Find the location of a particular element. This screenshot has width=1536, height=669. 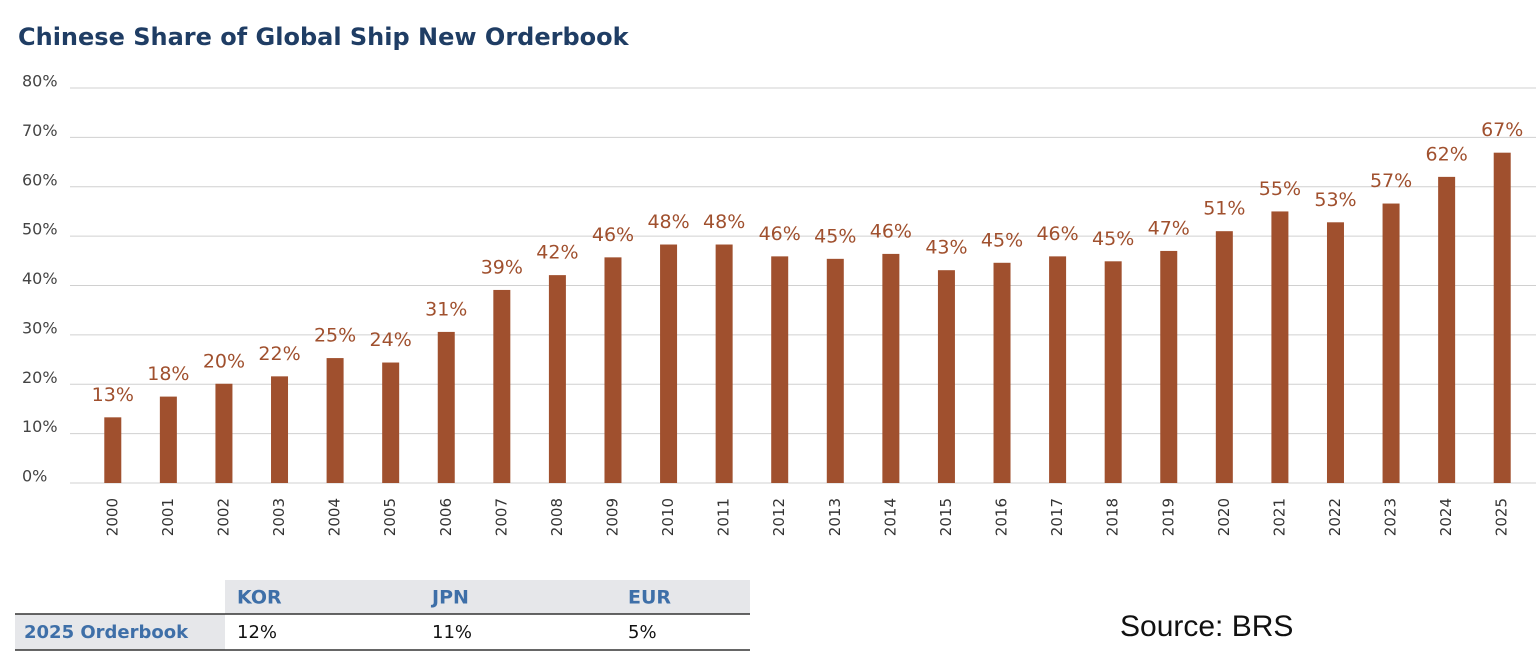

value-label: 18% is located at coordinates (168, 374).